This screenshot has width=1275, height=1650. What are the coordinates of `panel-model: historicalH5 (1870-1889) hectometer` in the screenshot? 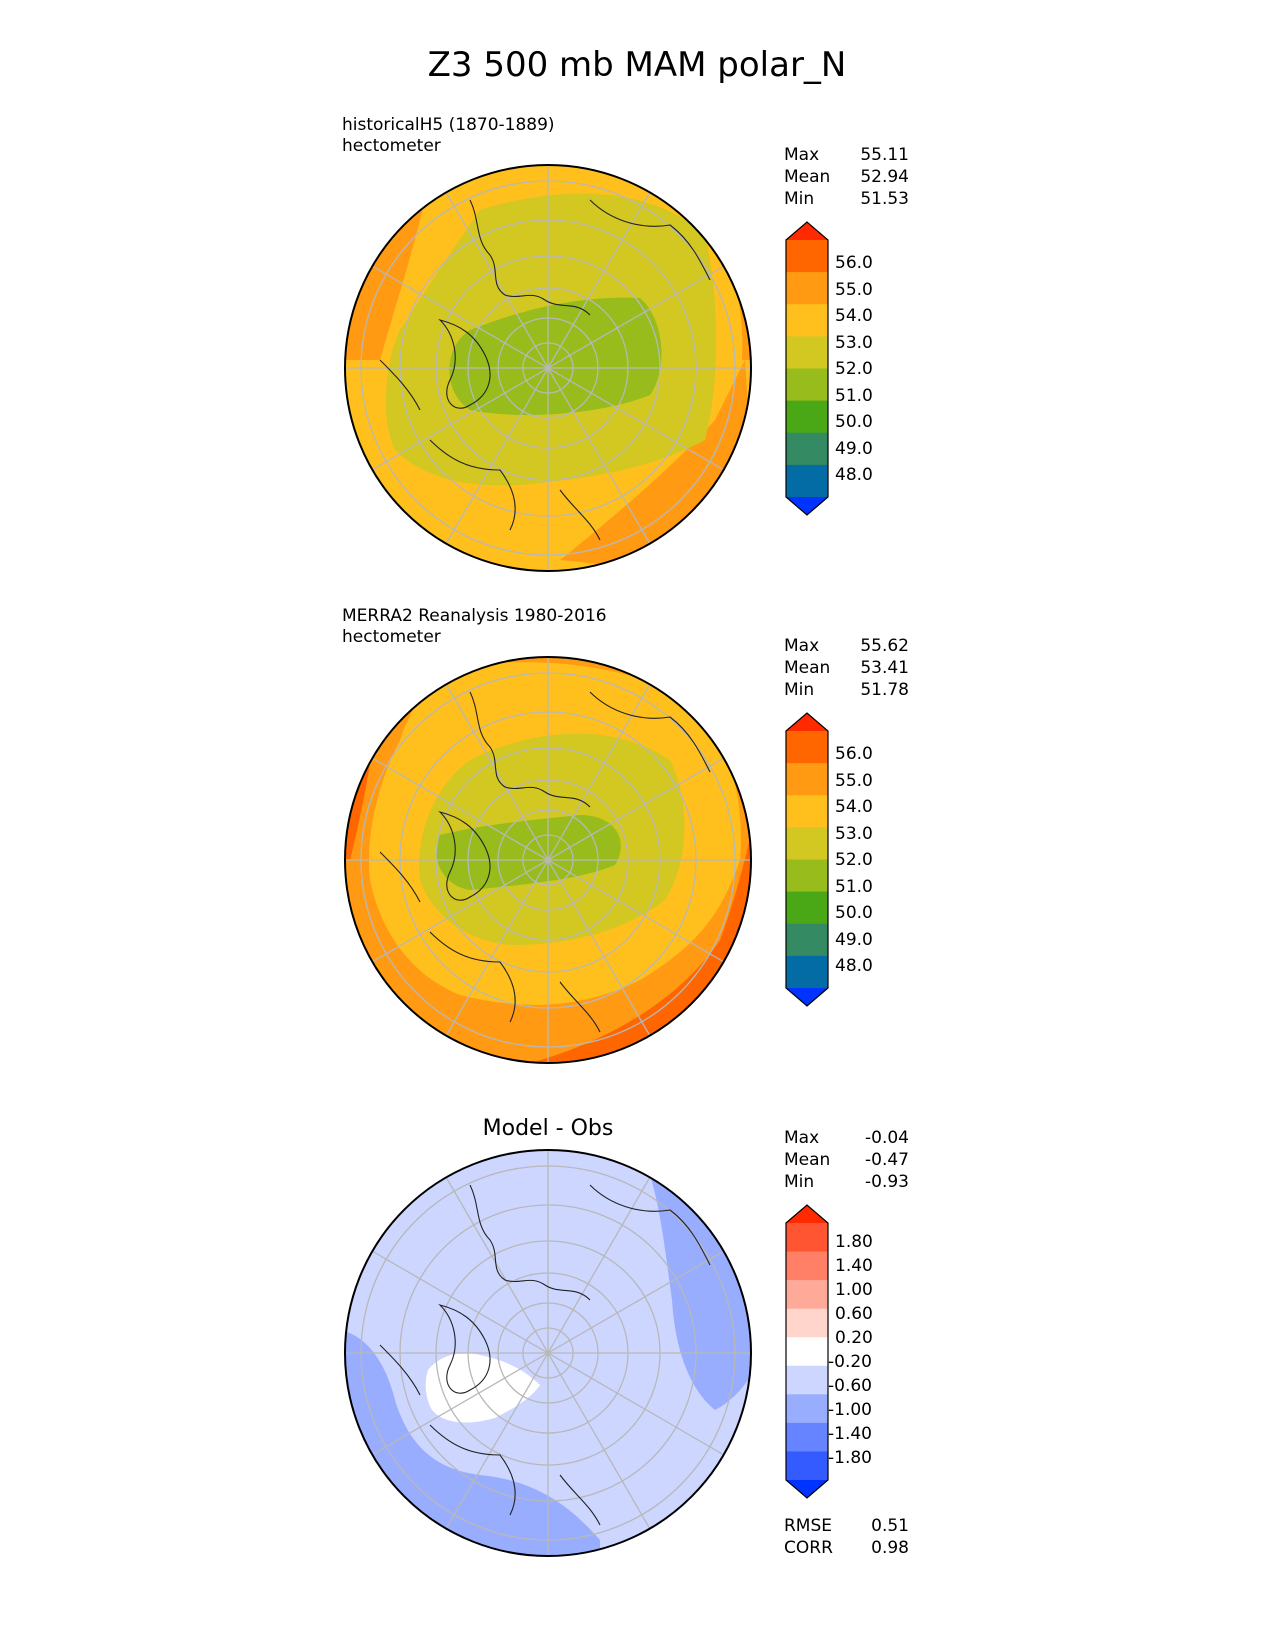 It's located at (625, 343).